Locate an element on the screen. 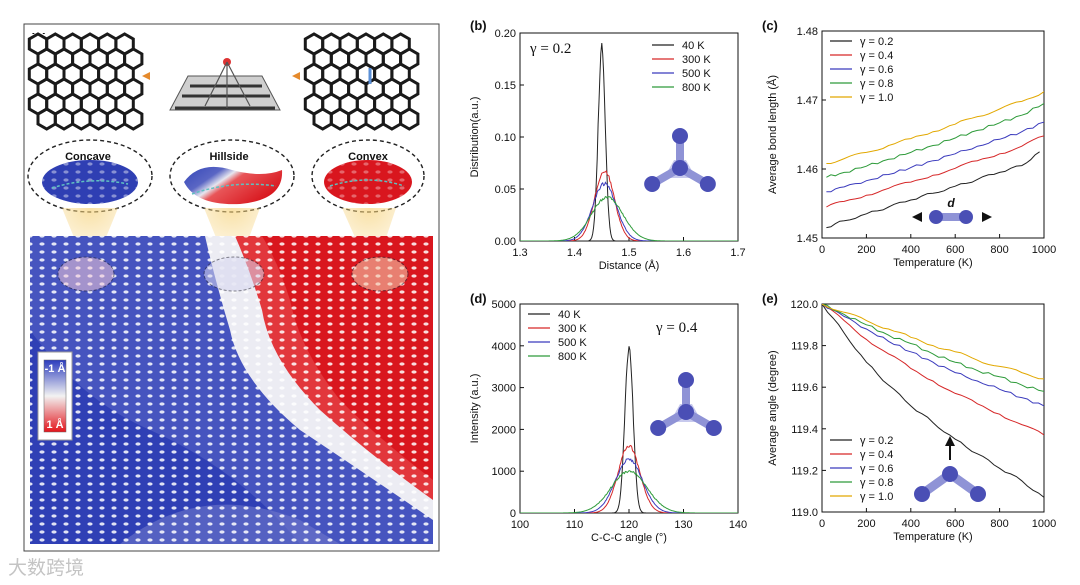 Image resolution: width=1080 pixels, height=585 pixels. gamma-annotation-b: γ = 0.2 is located at coordinates (550, 49).